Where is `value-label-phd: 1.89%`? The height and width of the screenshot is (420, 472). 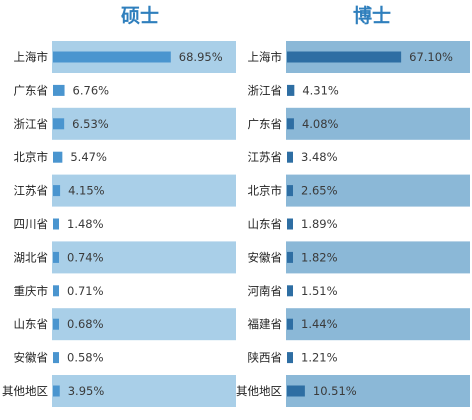 value-label-phd: 1.89% is located at coordinates (319, 224).